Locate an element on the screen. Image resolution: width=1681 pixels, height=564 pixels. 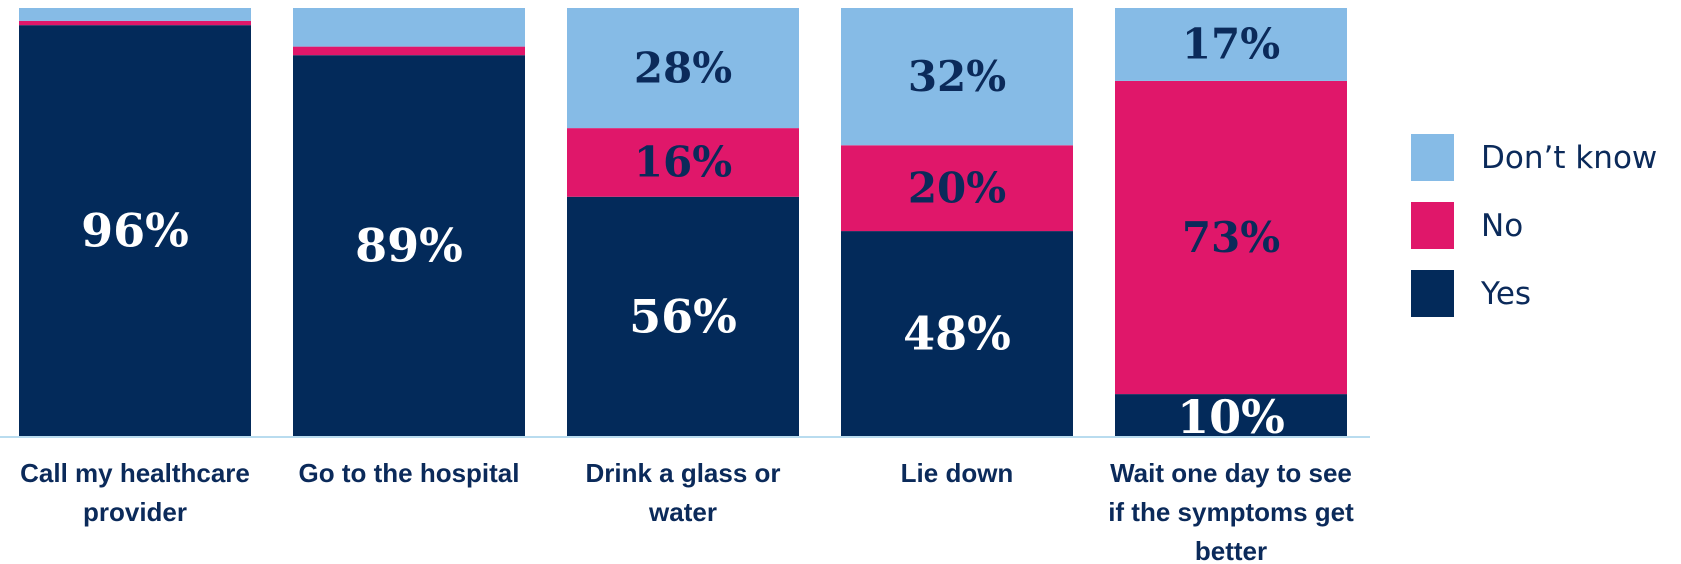
category-label-line: water is located at coordinates (682, 512).